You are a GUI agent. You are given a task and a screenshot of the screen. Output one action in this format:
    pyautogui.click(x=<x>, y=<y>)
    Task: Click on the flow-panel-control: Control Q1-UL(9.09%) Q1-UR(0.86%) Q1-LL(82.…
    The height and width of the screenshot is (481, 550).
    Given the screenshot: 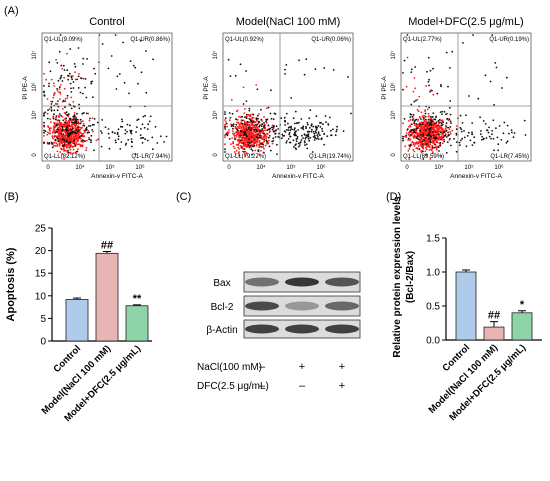 What is the action you would take?
    pyautogui.click(x=97, y=98)
    